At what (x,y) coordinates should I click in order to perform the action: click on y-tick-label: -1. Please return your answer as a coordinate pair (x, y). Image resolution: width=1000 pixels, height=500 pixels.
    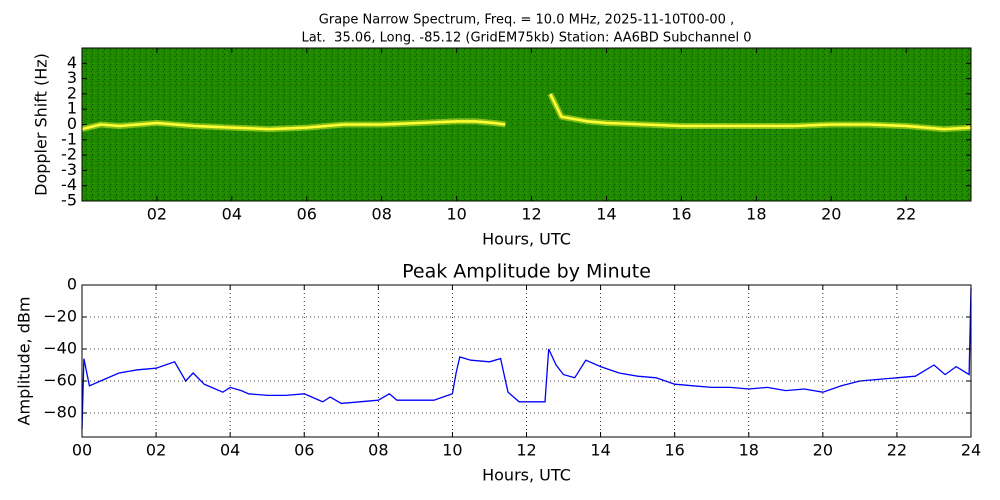
    Looking at the image, I should click on (69, 138).